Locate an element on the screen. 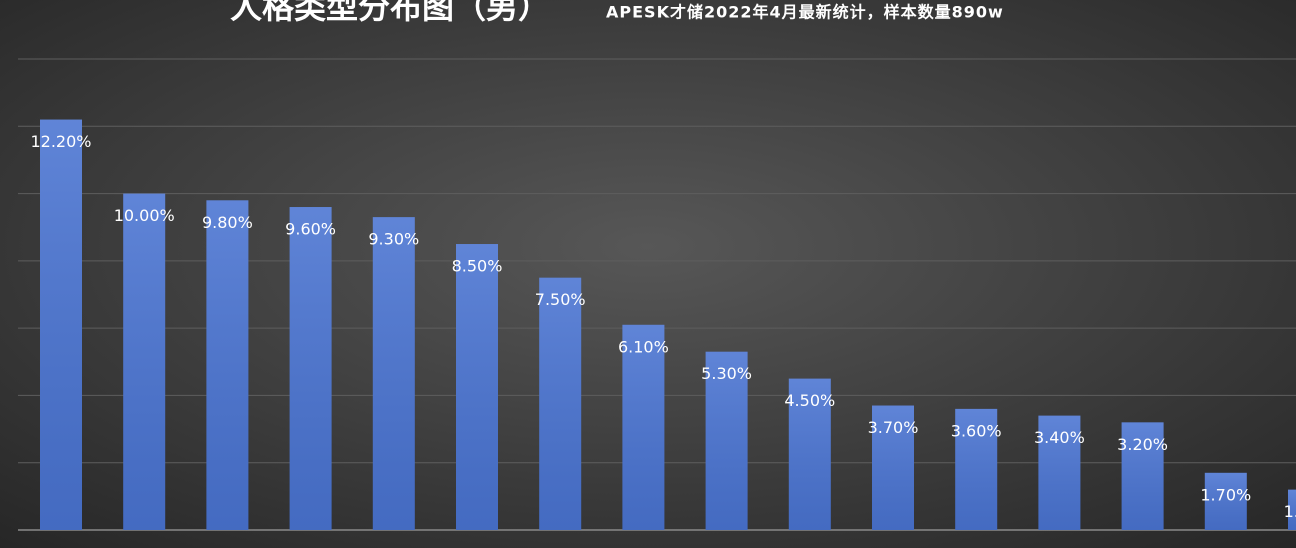 The image size is (1296, 548). value-label: 6.10% is located at coordinates (643, 346).